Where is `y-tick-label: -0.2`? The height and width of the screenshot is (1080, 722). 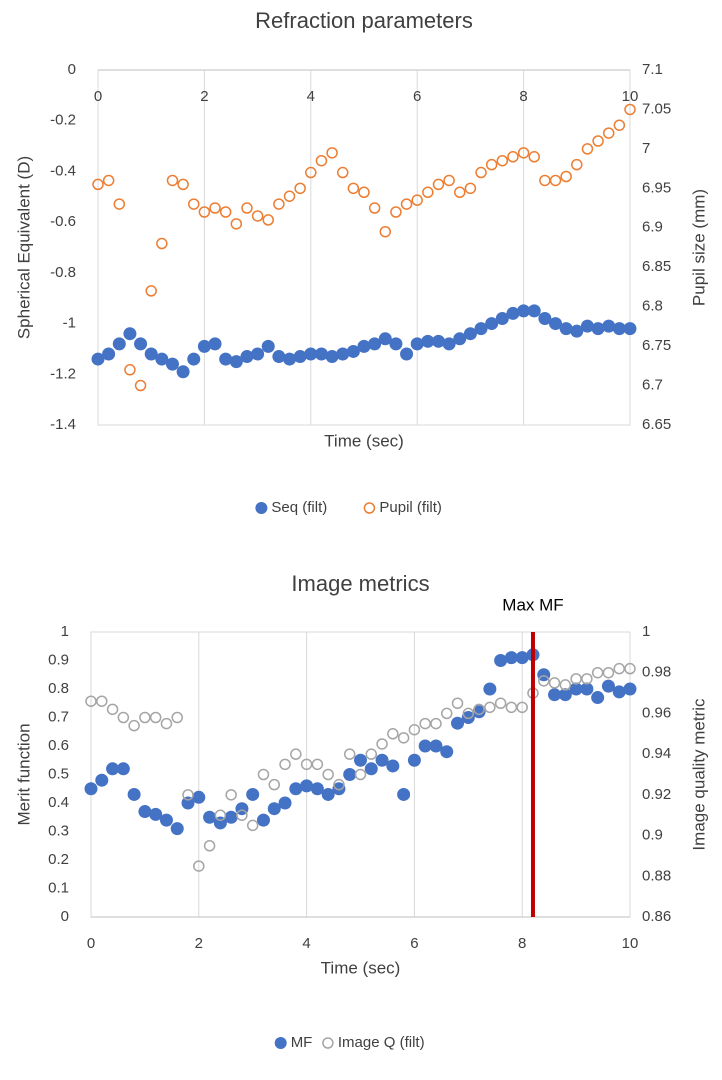 y-tick-label: -0.2 is located at coordinates (63, 120).